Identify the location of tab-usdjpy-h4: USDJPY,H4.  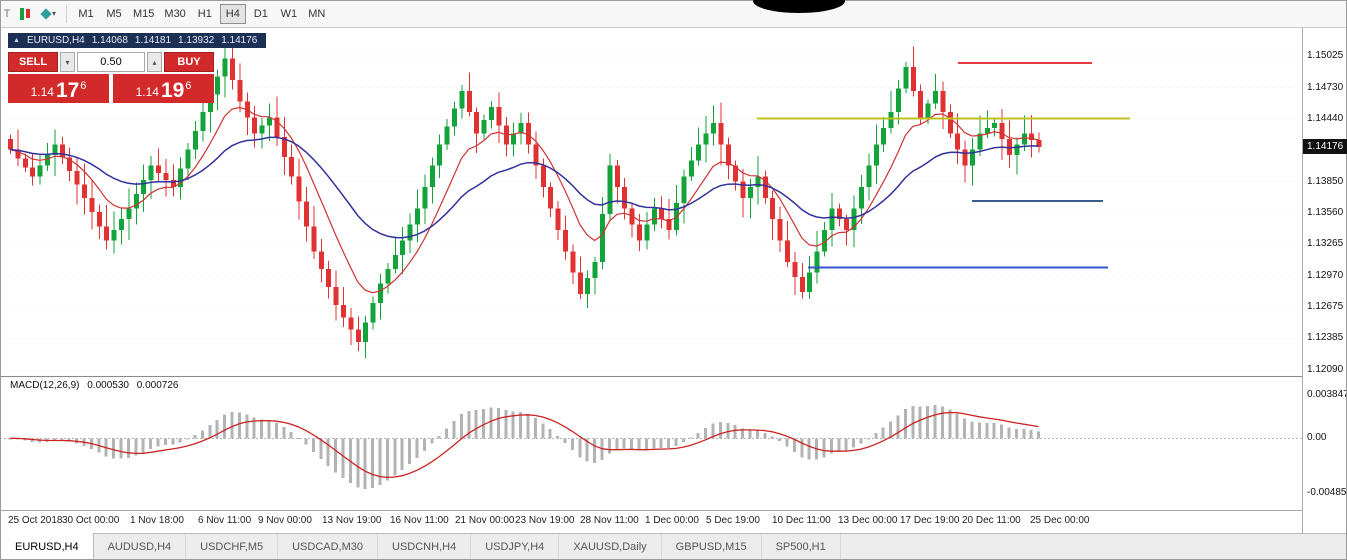
(515, 547).